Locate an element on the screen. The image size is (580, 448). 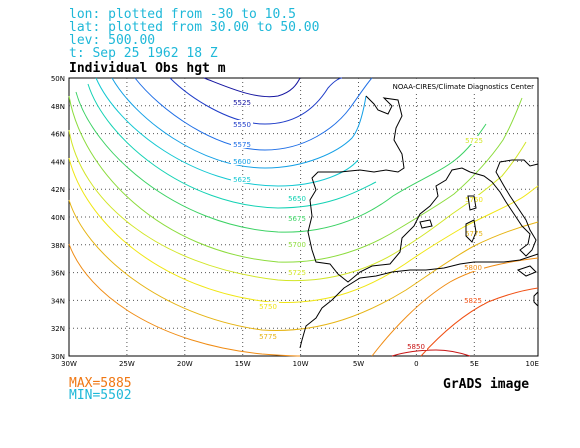
y-tick-label: 42N is located at coordinates (58, 190).